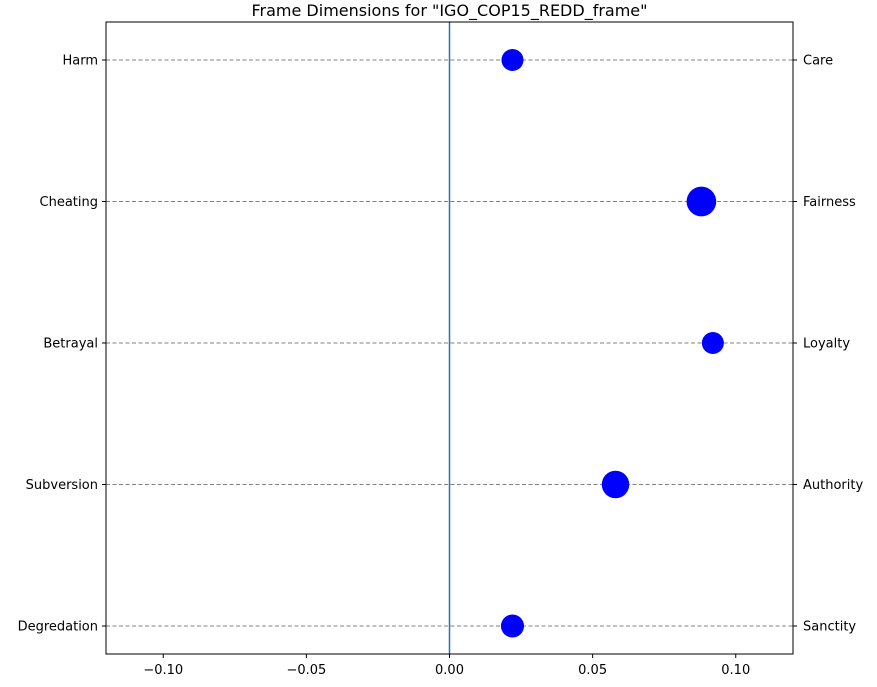 The width and height of the screenshot is (877, 687). I want to click on x-axis: −0.10 −0.05 0.00 0.05 0.10, so click(446, 666).